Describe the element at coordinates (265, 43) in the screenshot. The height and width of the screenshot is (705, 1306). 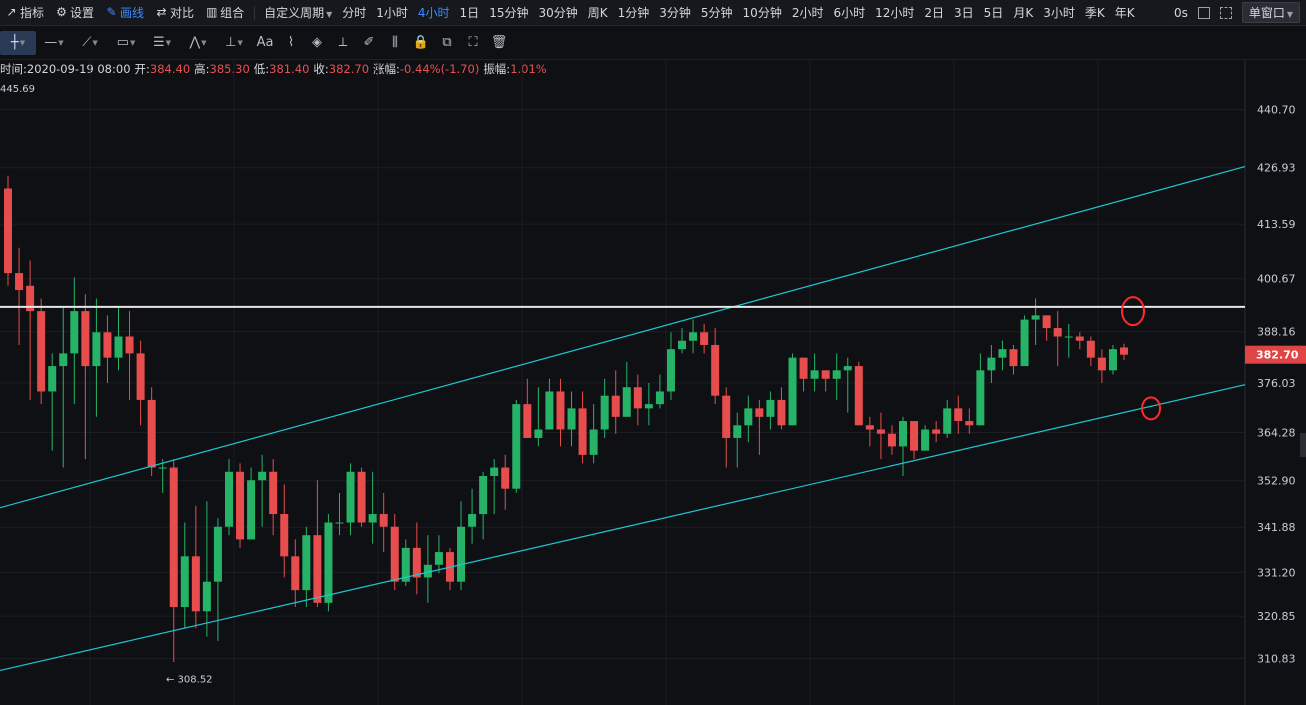
I see `text-icon: Aa` at that location.